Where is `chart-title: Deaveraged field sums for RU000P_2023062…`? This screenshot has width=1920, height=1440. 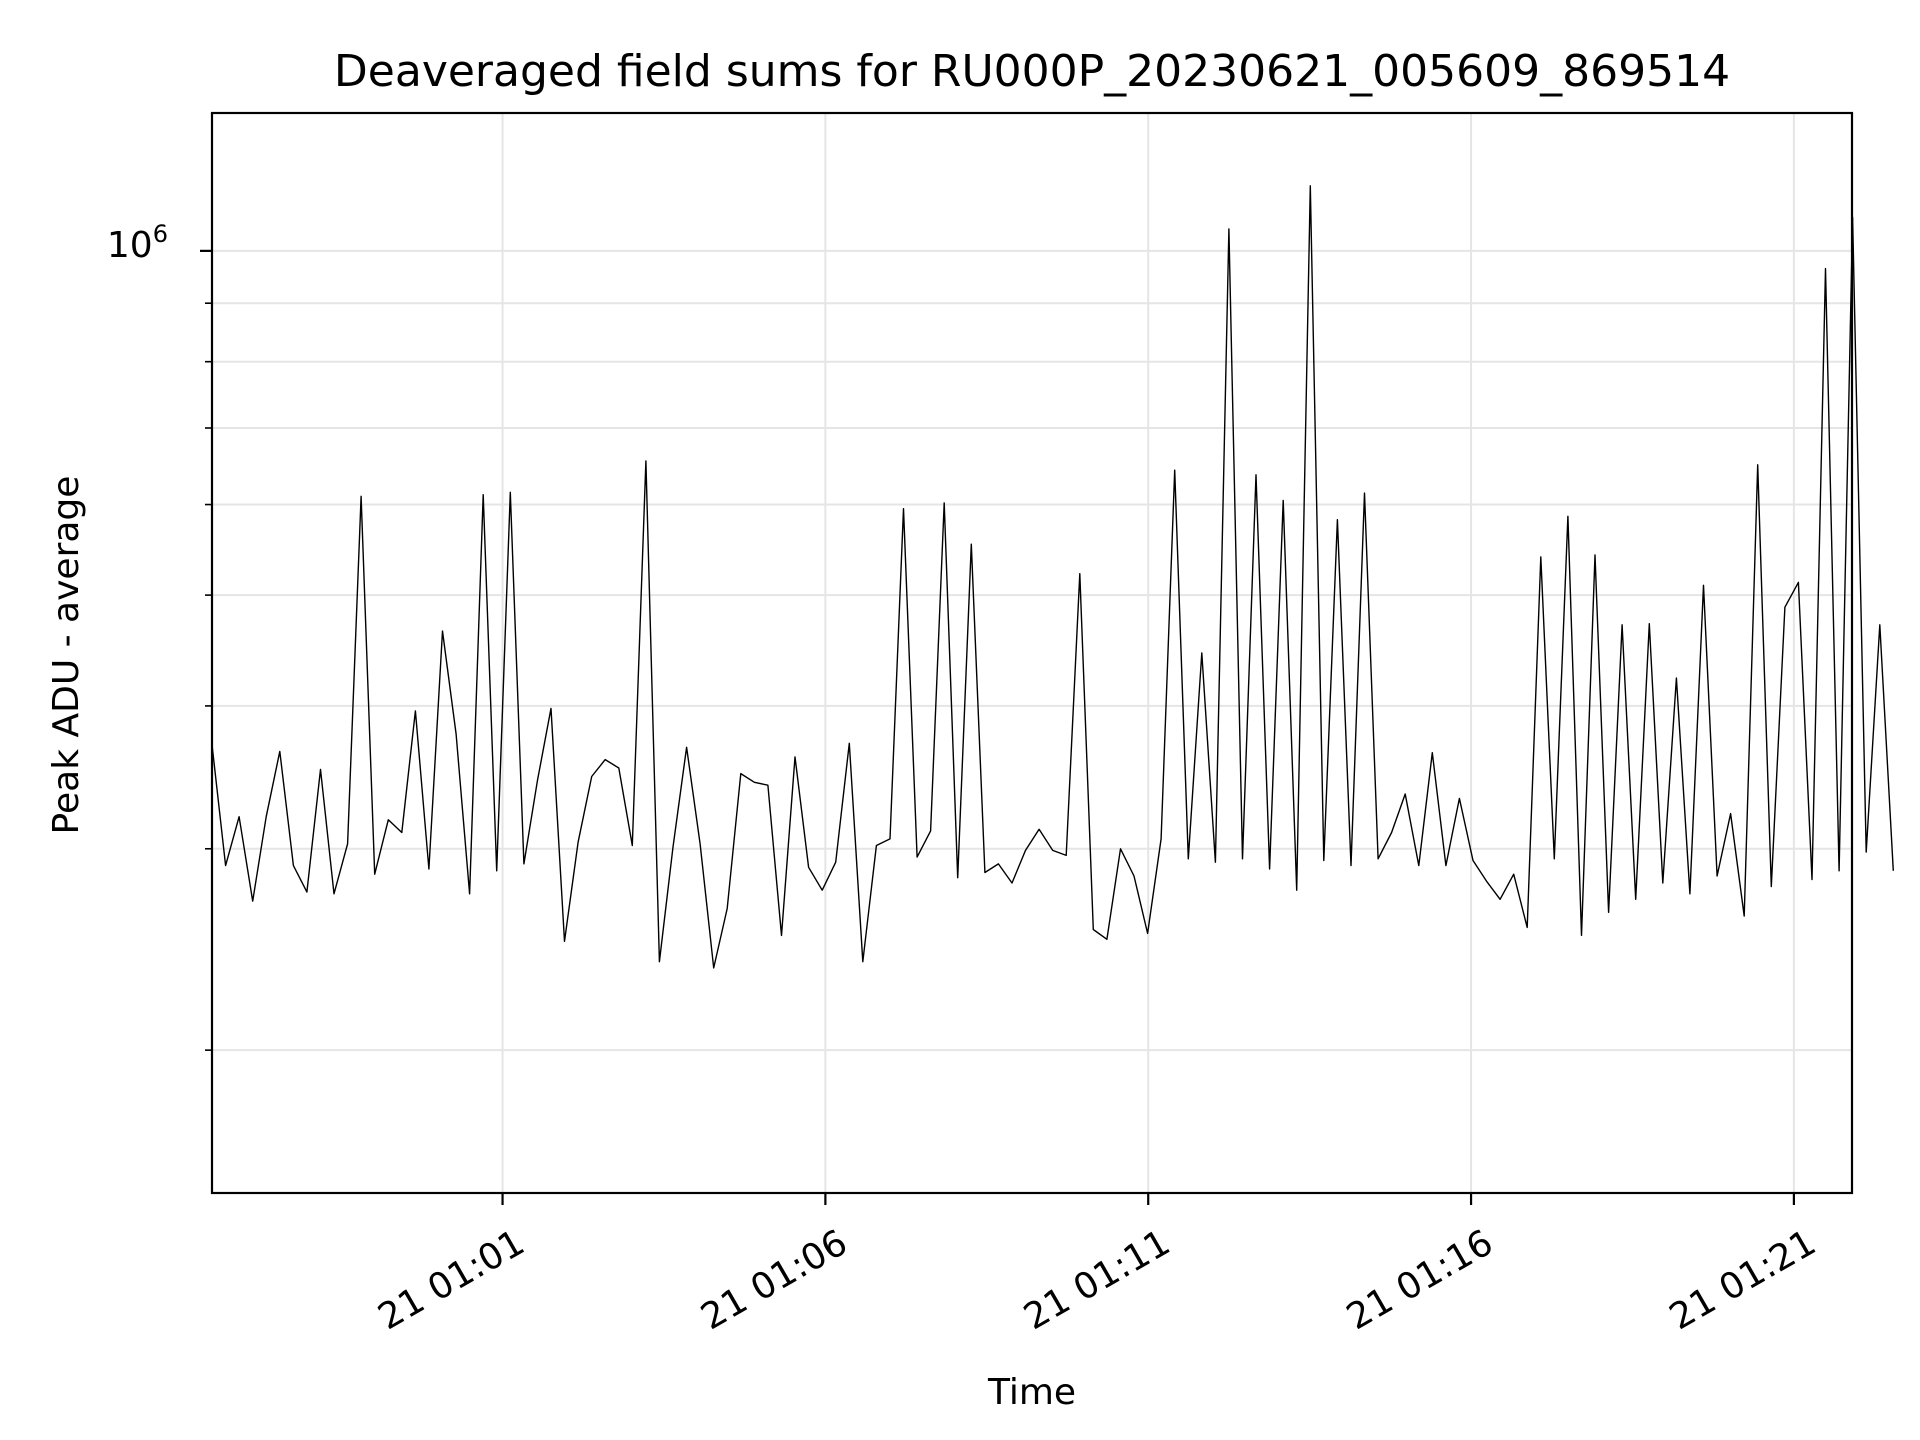
chart-title: Deaveraged field sums for RU000P_2023062… is located at coordinates (1032, 71).